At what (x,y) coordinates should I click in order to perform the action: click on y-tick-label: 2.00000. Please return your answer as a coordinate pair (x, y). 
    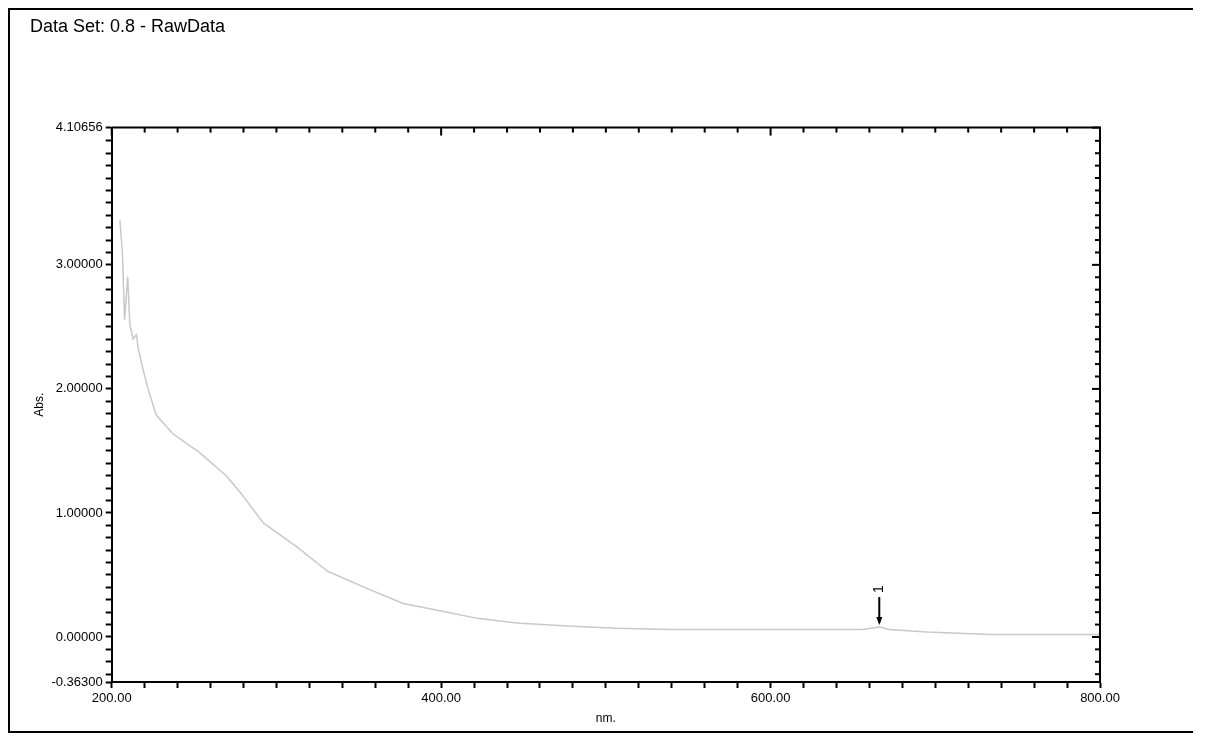
    Looking at the image, I should click on (79, 388).